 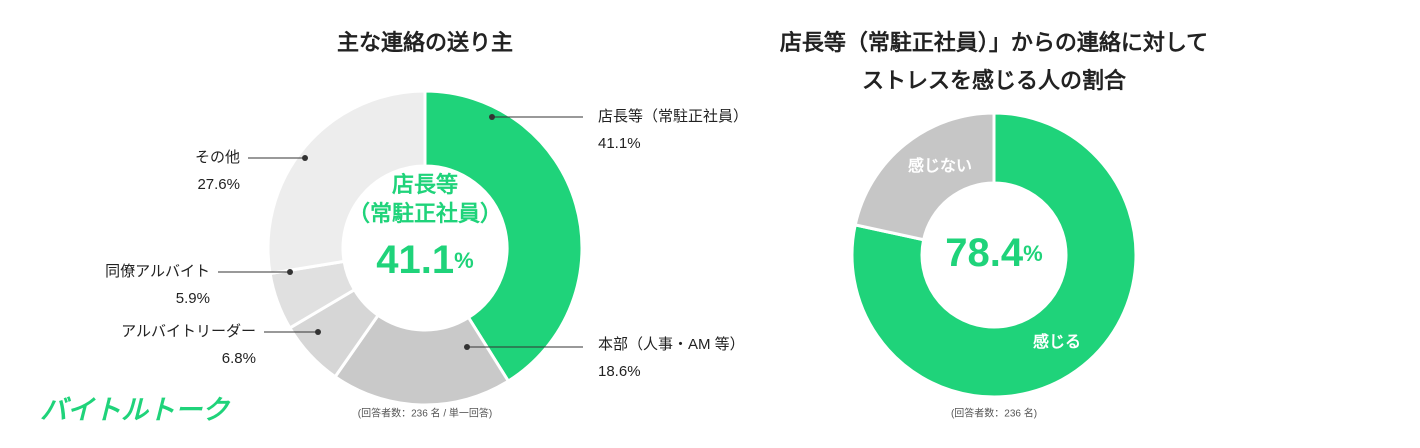 What do you see at coordinates (994, 413) in the screenshot?
I see `footnote: (回答者数：236 名)` at bounding box center [994, 413].